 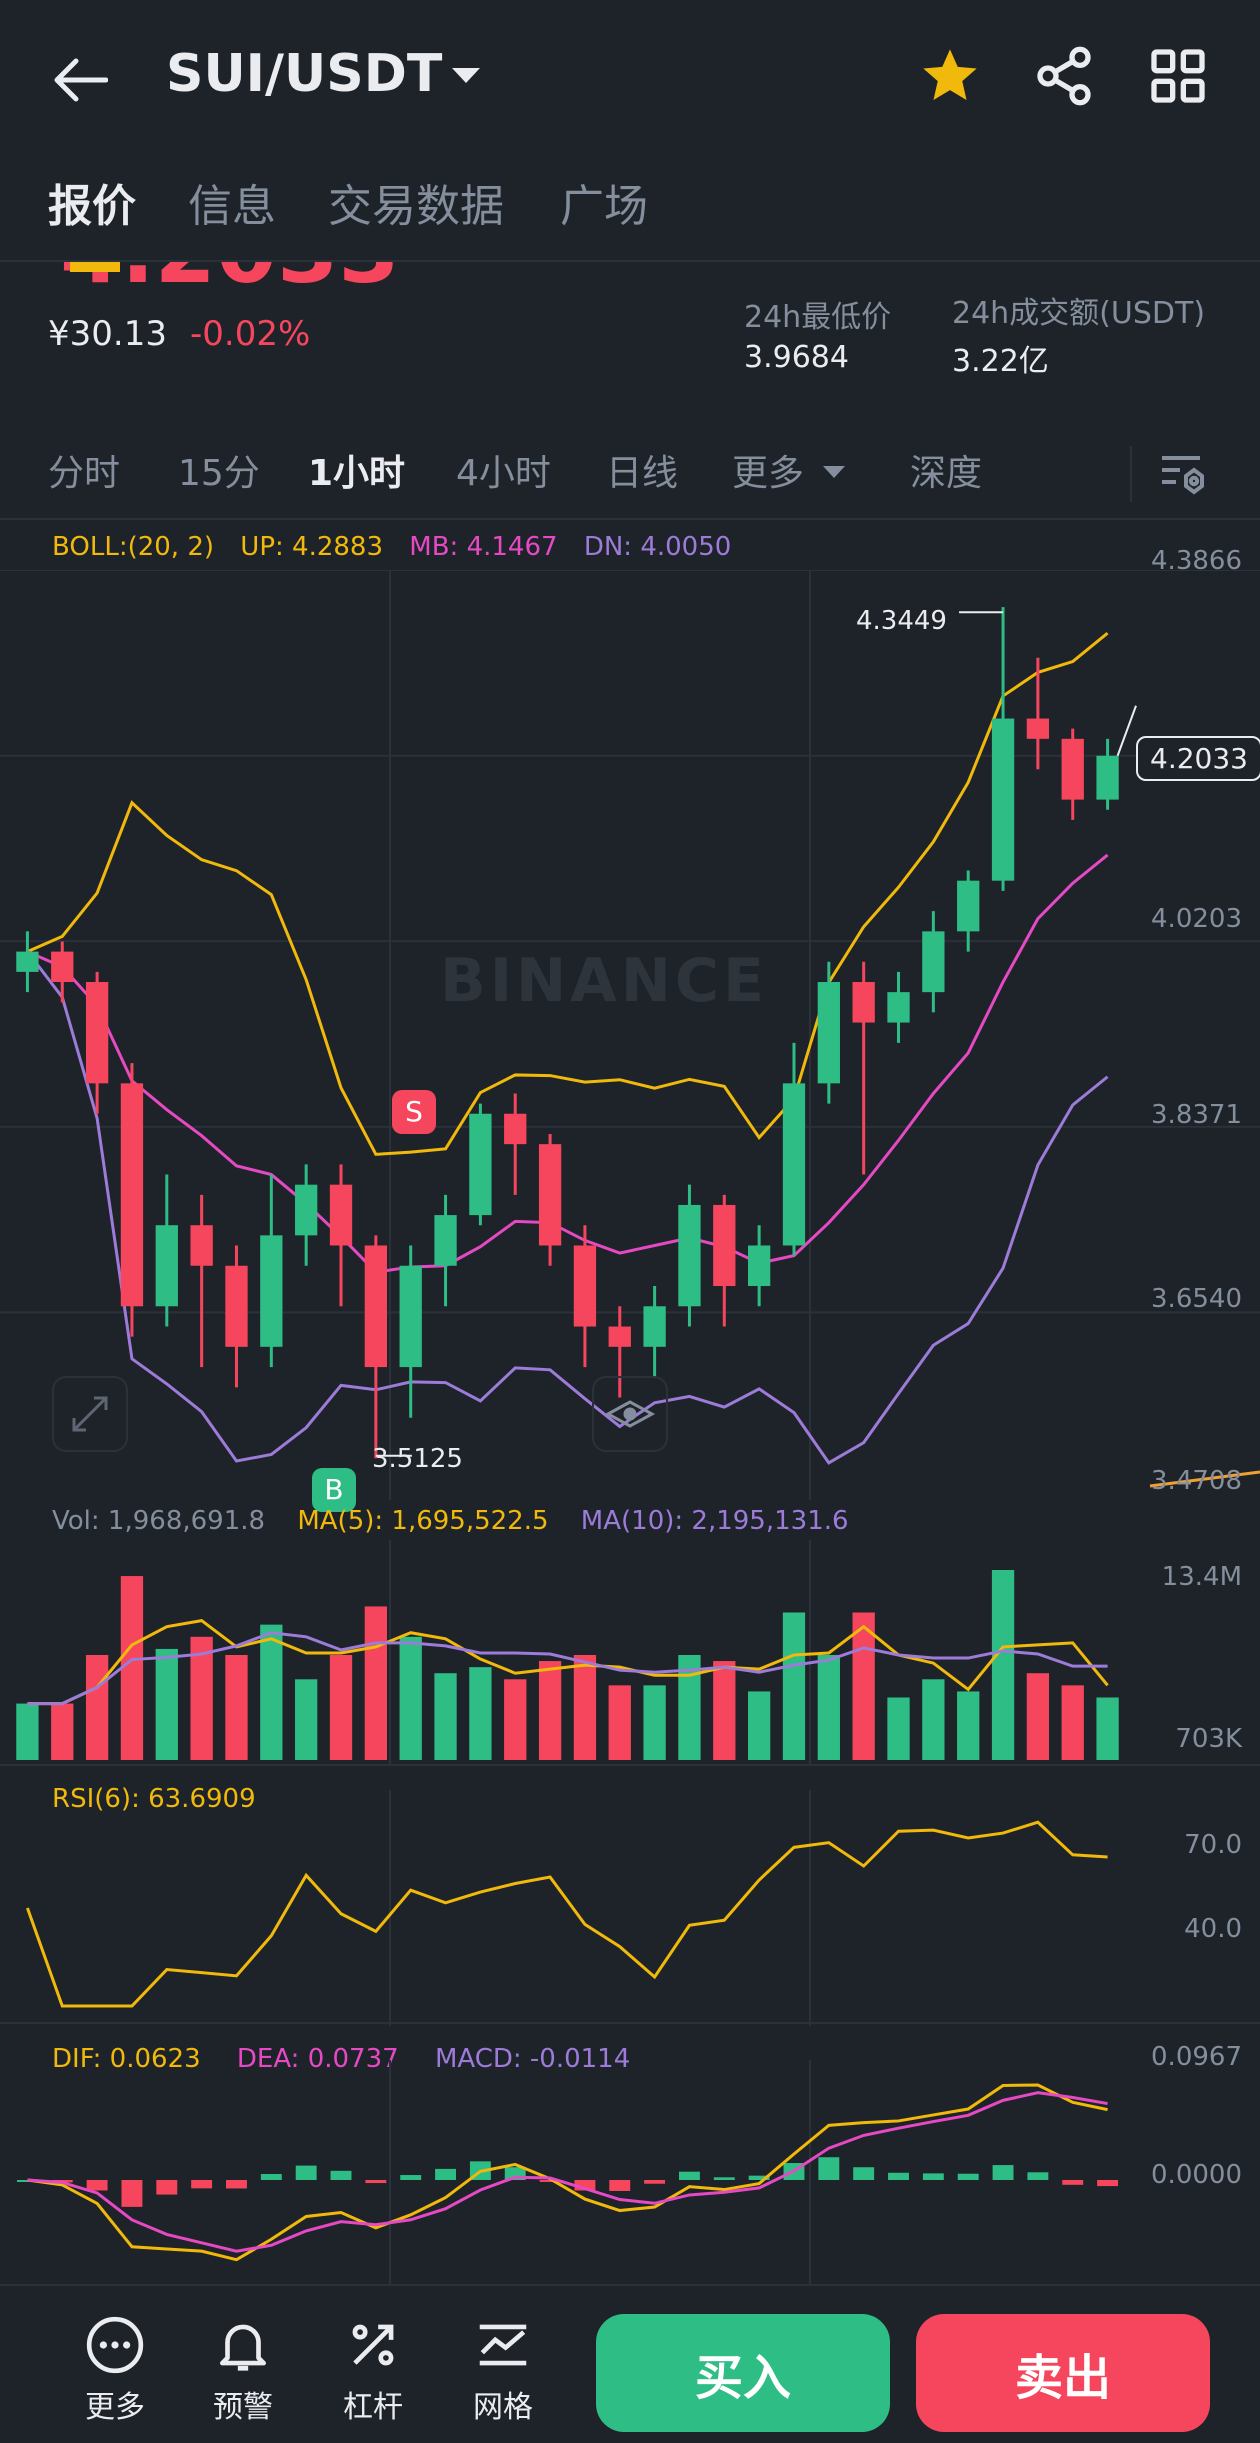 What do you see at coordinates (901, 621) in the screenshot?
I see `high-marker-label: 4.3449` at bounding box center [901, 621].